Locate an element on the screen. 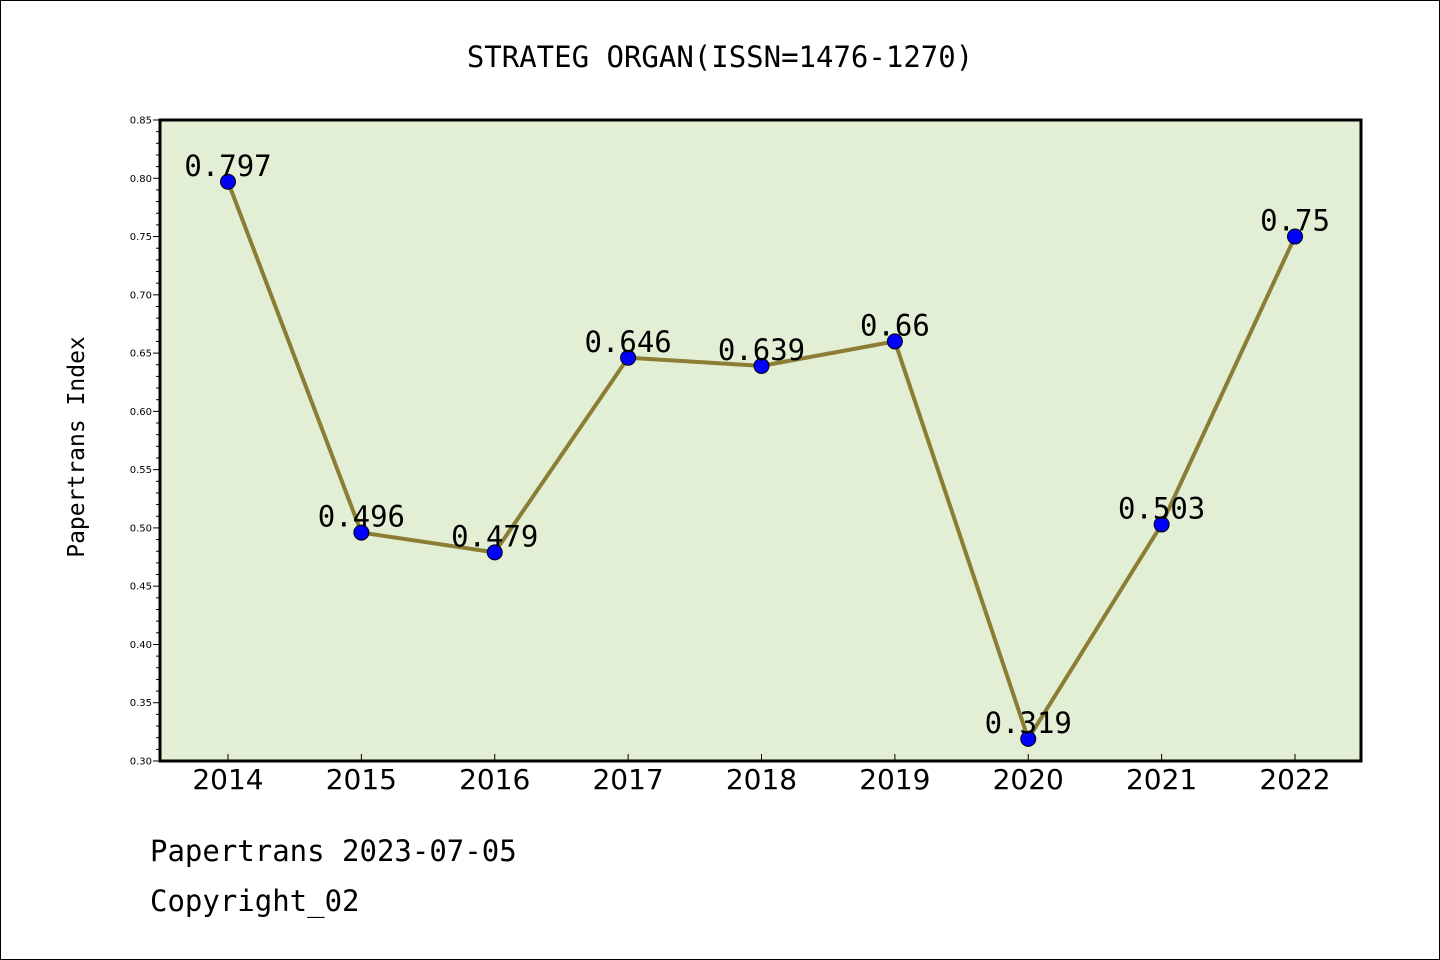  data-label: 0.646 is located at coordinates (627, 342).